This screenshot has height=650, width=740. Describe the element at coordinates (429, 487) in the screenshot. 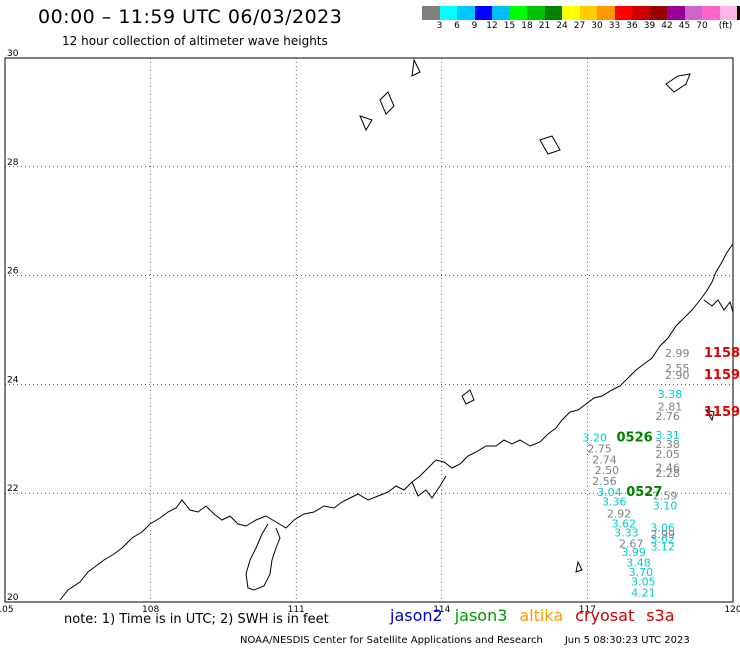

I see `pearl-river-estuary` at that location.